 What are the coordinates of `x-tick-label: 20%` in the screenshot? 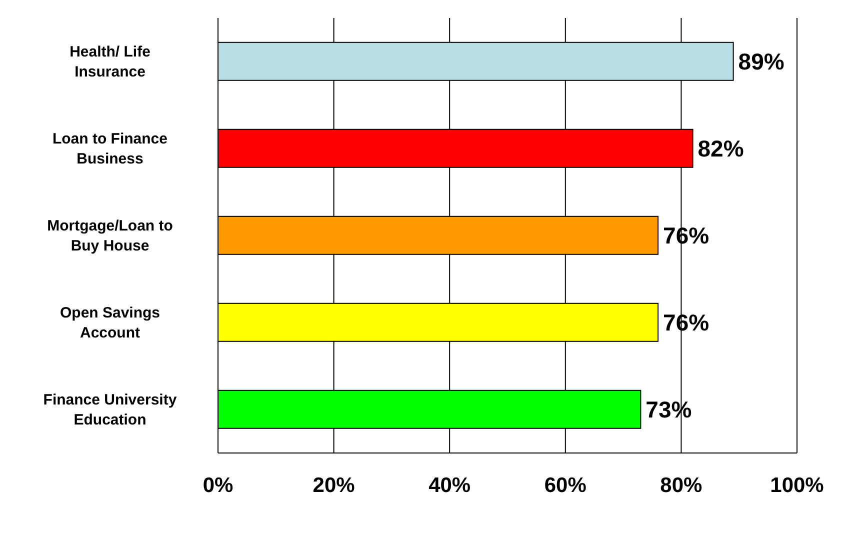 It's located at (334, 485).